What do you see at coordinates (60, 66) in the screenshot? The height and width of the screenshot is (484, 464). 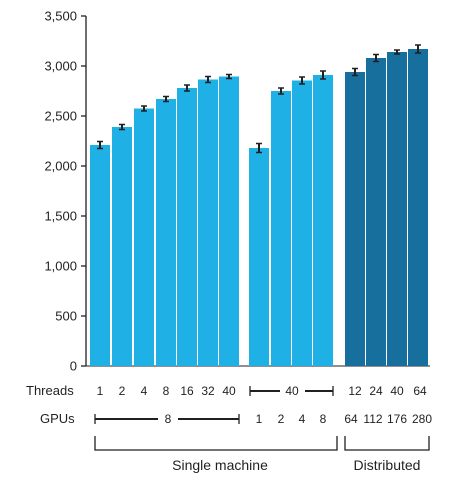 I see `y-tick-label: 3,000` at bounding box center [60, 66].